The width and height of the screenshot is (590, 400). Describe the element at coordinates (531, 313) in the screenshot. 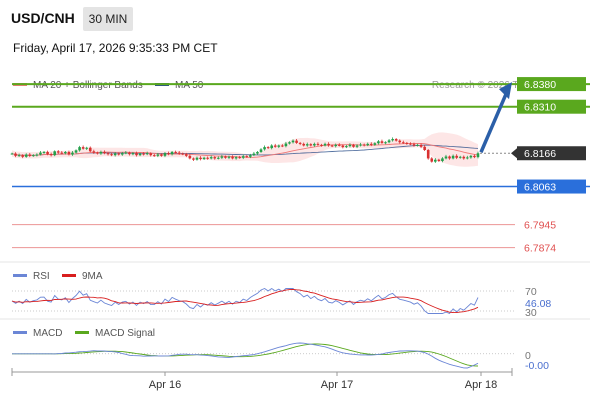

I see `rsi-axis-label-2: 30` at that location.